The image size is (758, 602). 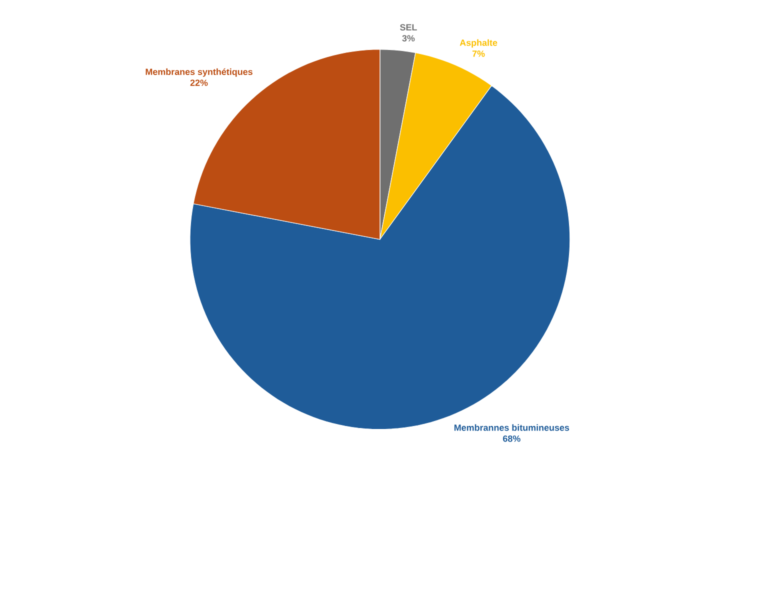 I want to click on data-label: 3%, so click(x=408, y=38).